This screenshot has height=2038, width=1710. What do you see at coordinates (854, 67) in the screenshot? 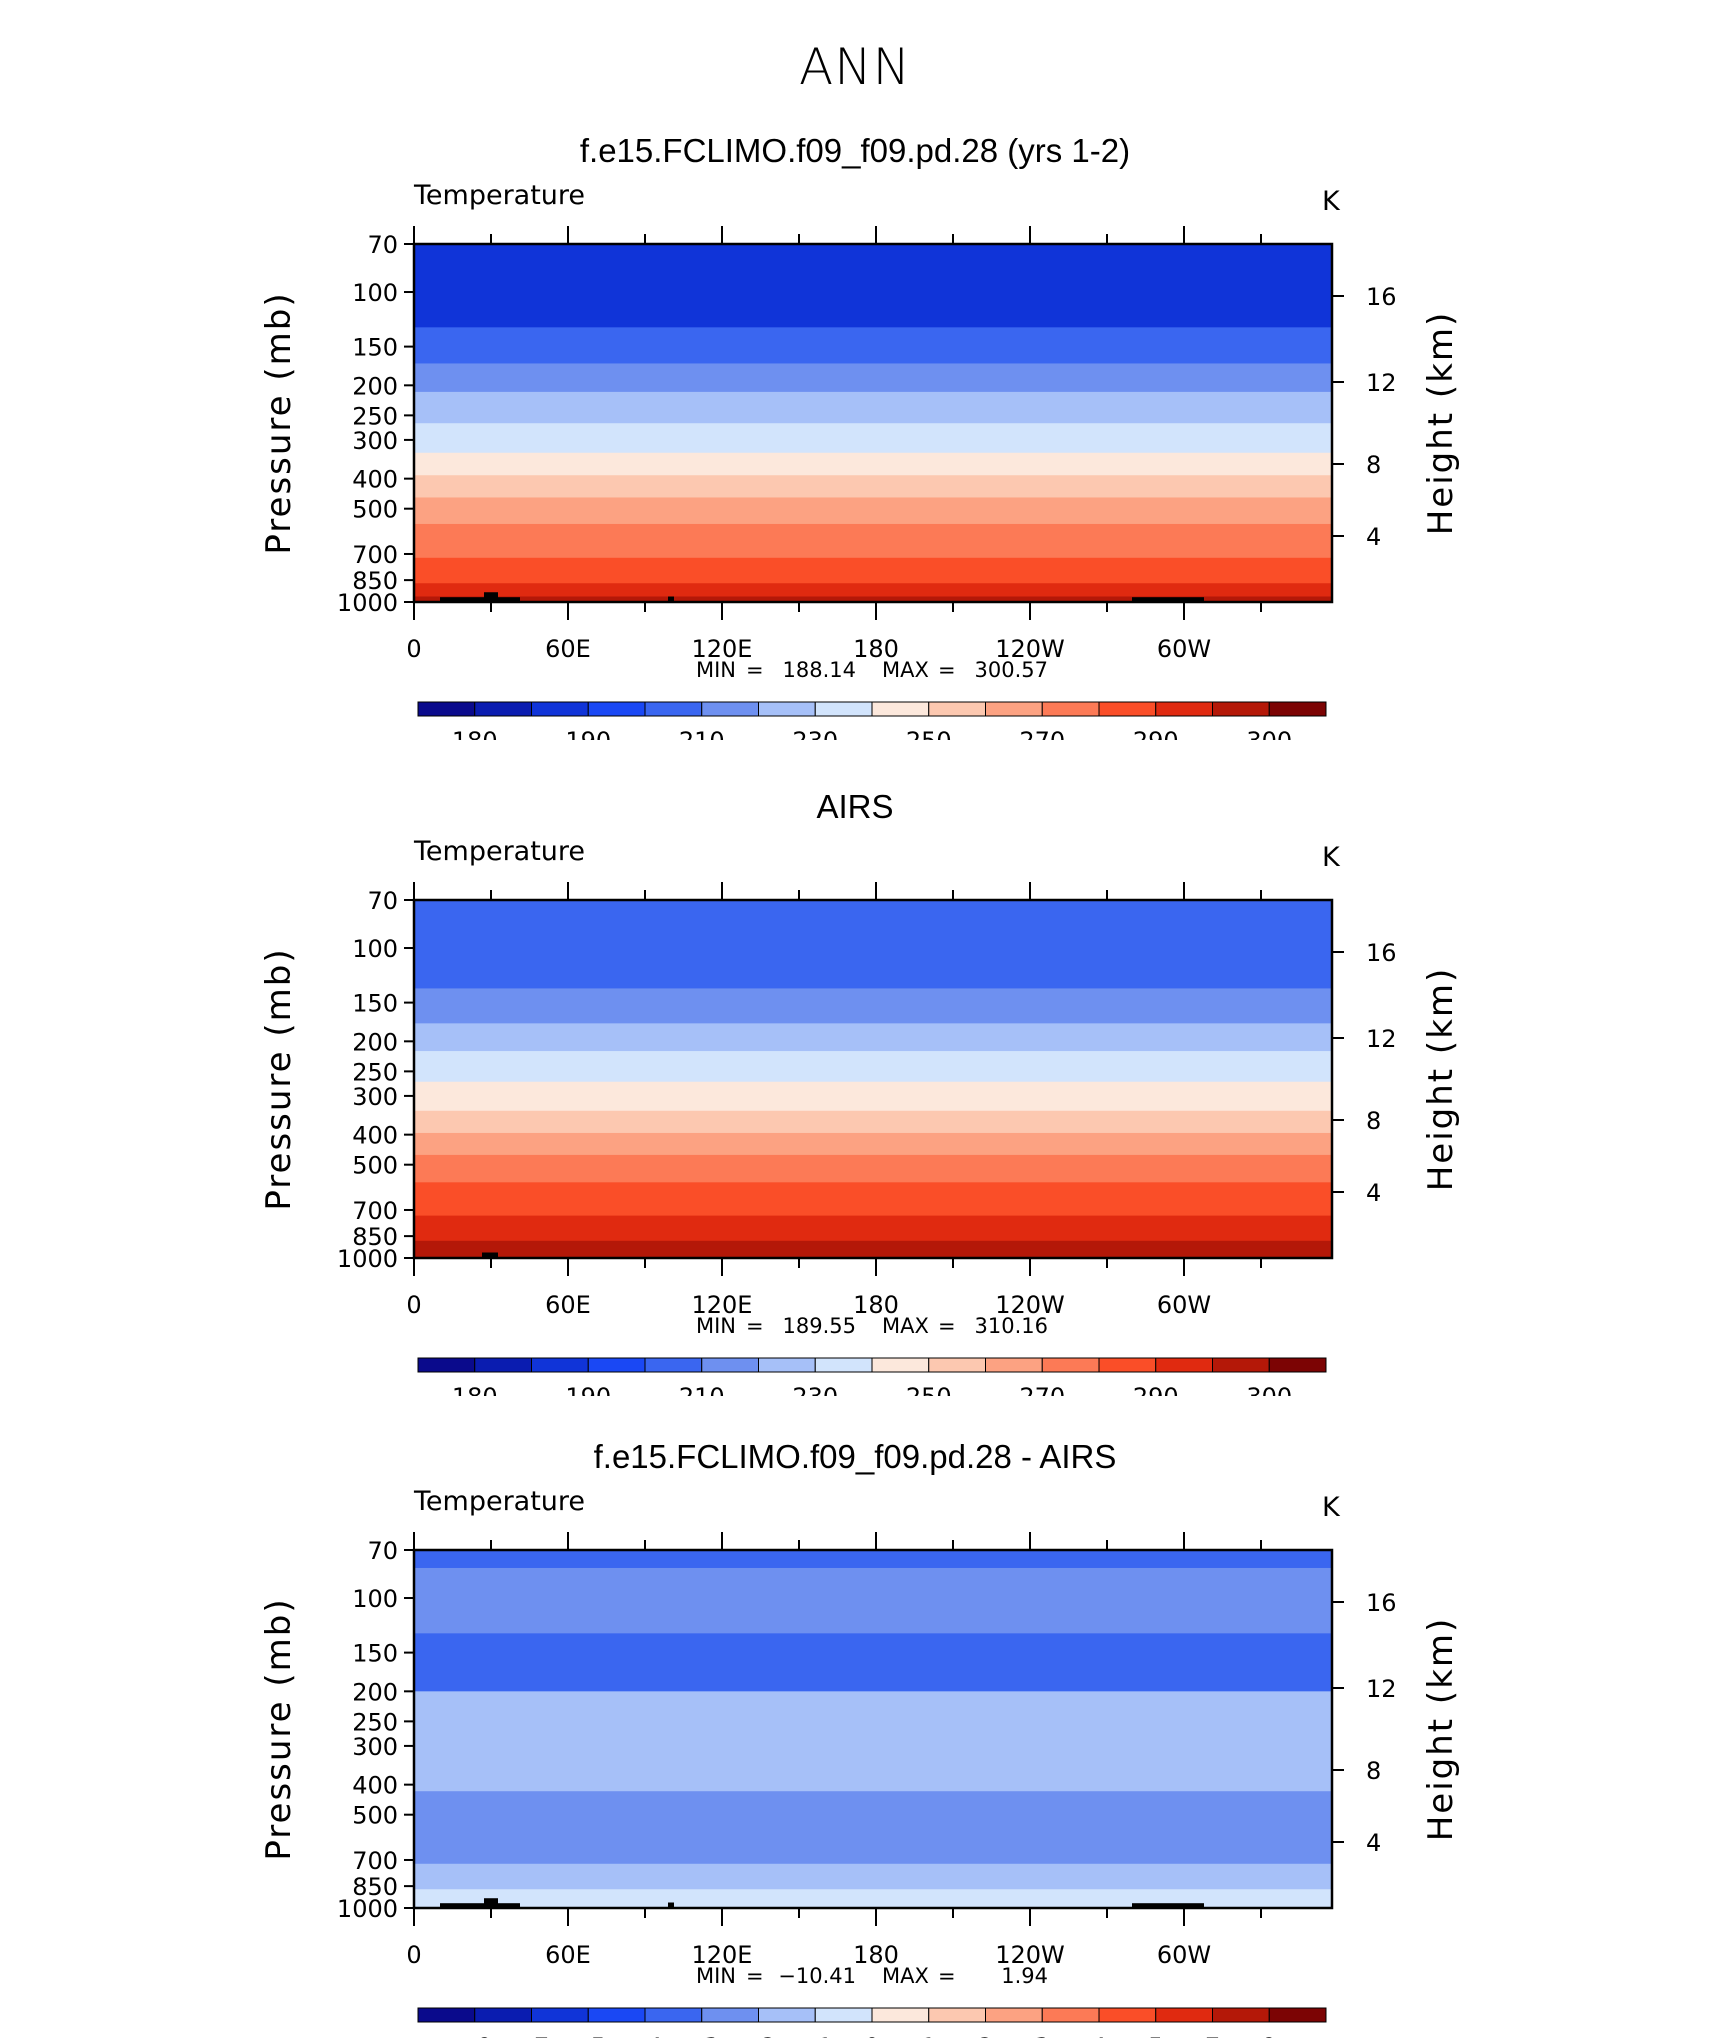
I see `figure-title: ANN` at bounding box center [854, 67].